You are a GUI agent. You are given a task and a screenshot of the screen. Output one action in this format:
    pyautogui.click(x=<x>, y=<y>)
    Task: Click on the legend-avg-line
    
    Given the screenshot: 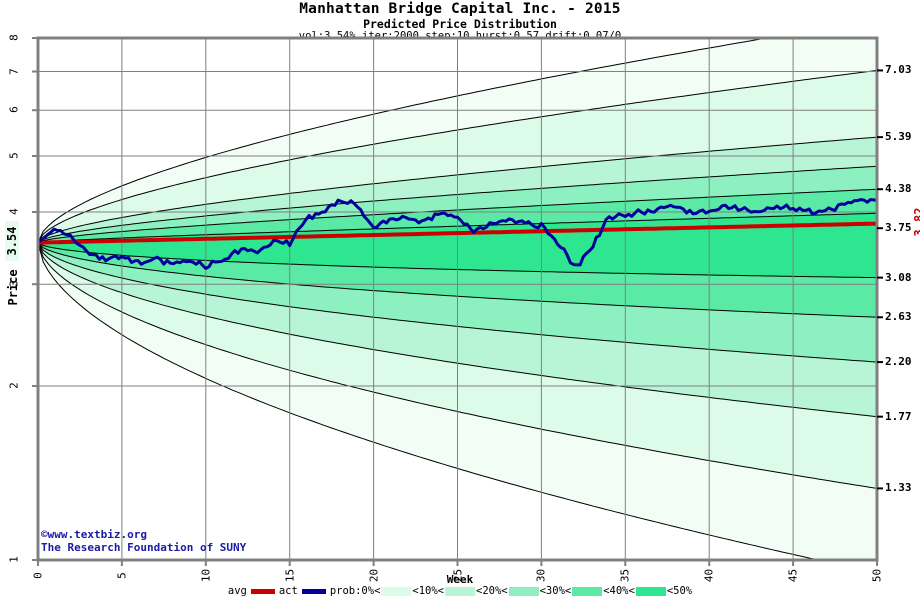 What is the action you would take?
    pyautogui.click(x=262, y=591)
    